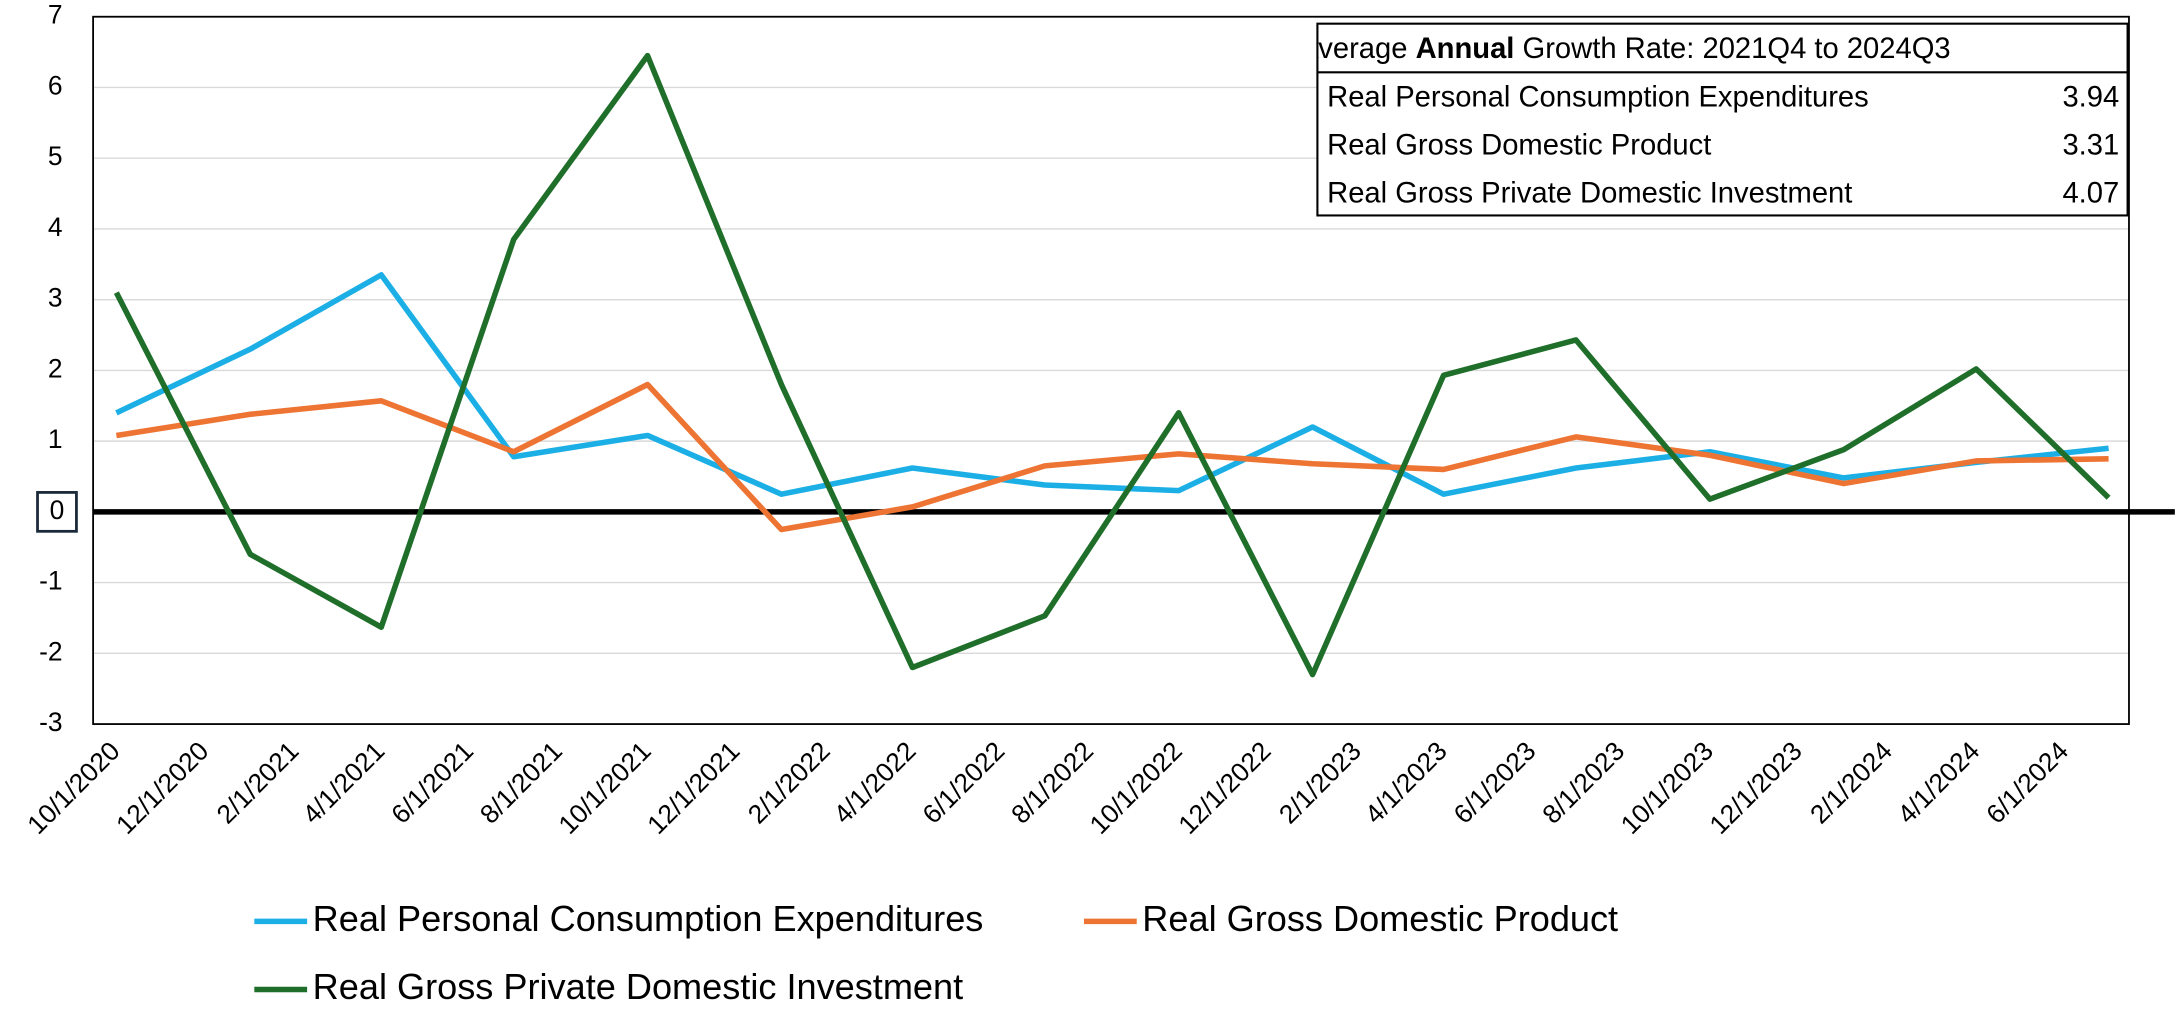 This screenshot has width=2179, height=1009. I want to click on table-title-bold: Annual, so click(1465, 49).